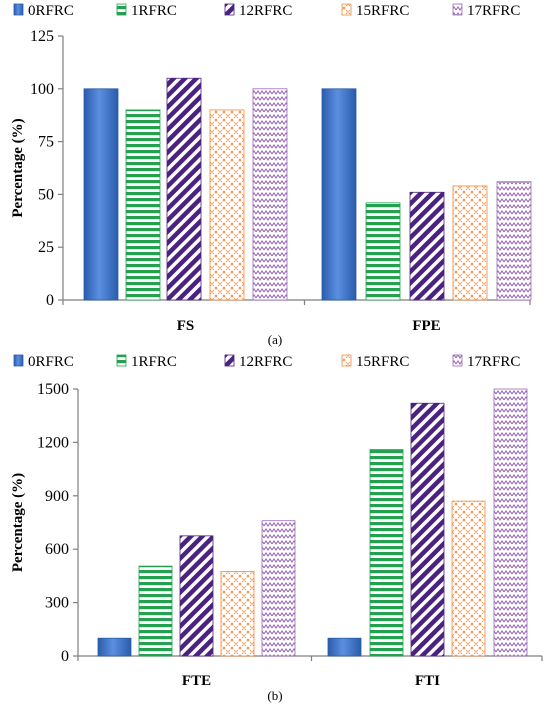  I want to click on y-tick-label: 1200, so click(53, 442).